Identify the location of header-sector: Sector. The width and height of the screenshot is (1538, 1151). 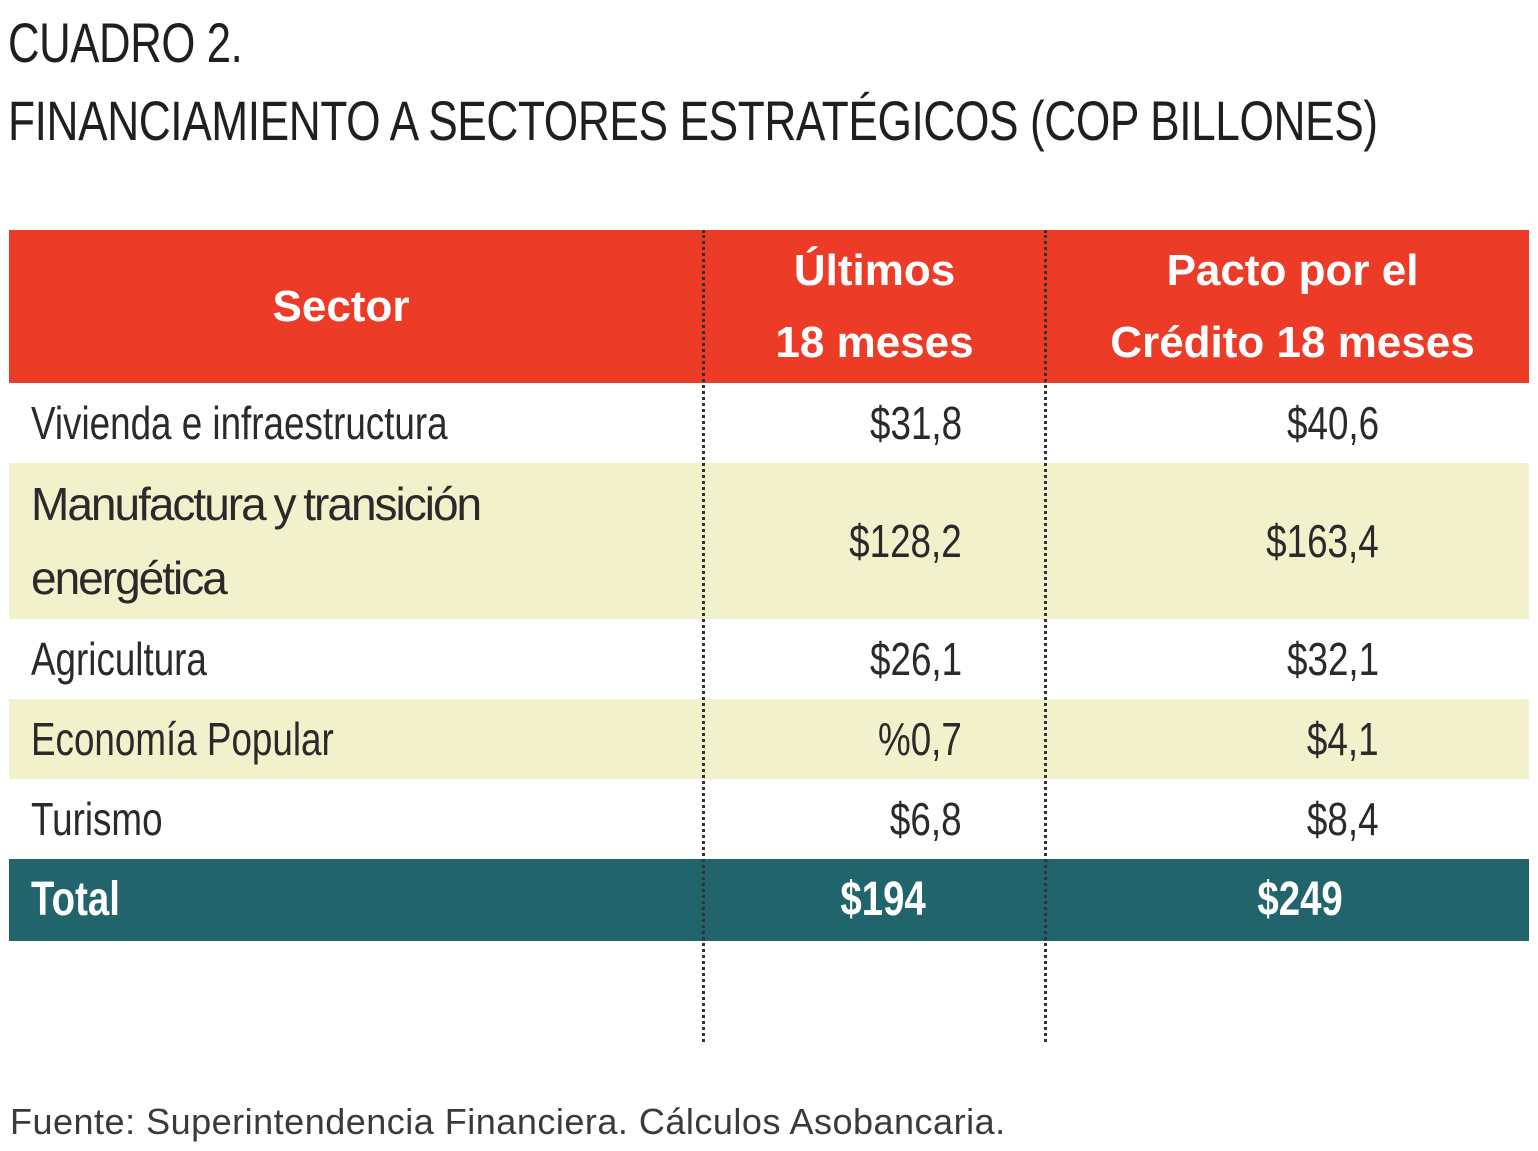
(356, 306).